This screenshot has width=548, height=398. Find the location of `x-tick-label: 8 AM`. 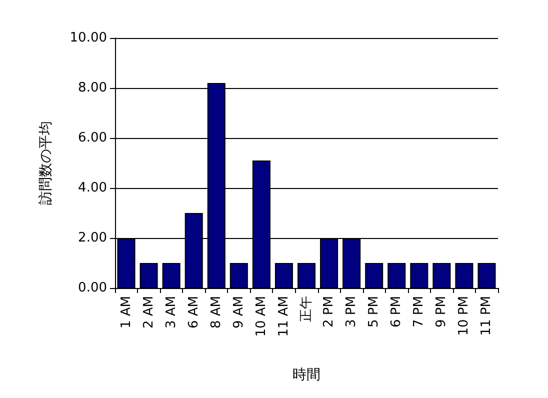

x-tick-label: 8 AM is located at coordinates (216, 312).